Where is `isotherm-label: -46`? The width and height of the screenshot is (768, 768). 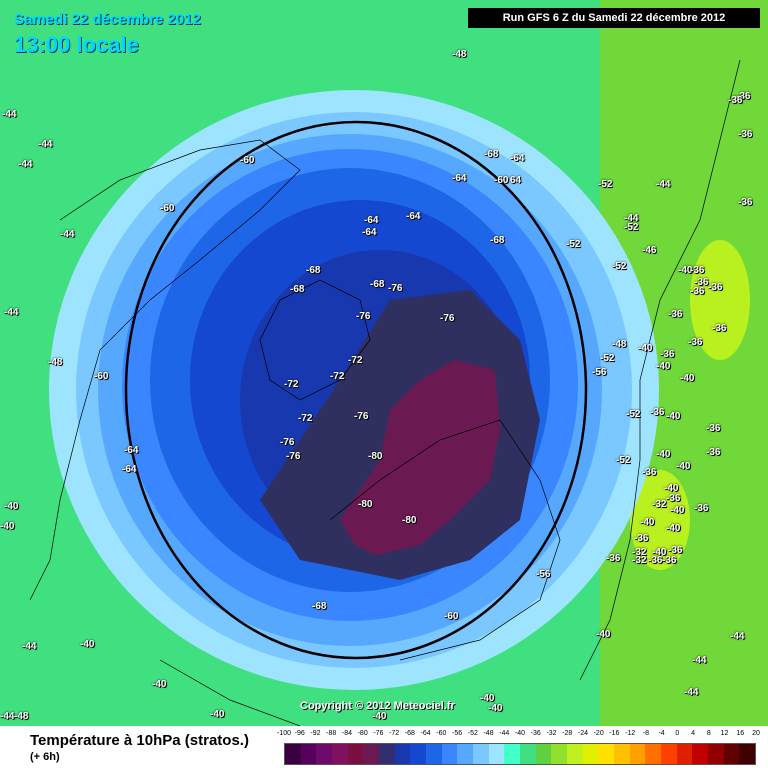 isotherm-label: -46 is located at coordinates (649, 250).